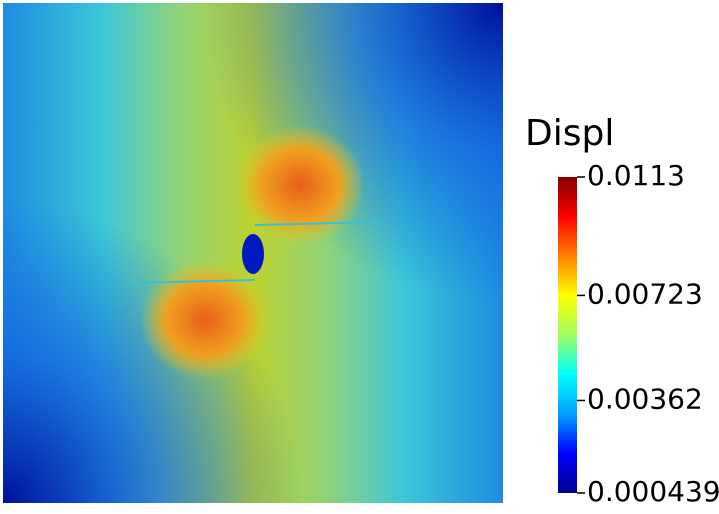 This screenshot has height=514, width=719. I want to click on tick-label: 0.00362, so click(645, 398).